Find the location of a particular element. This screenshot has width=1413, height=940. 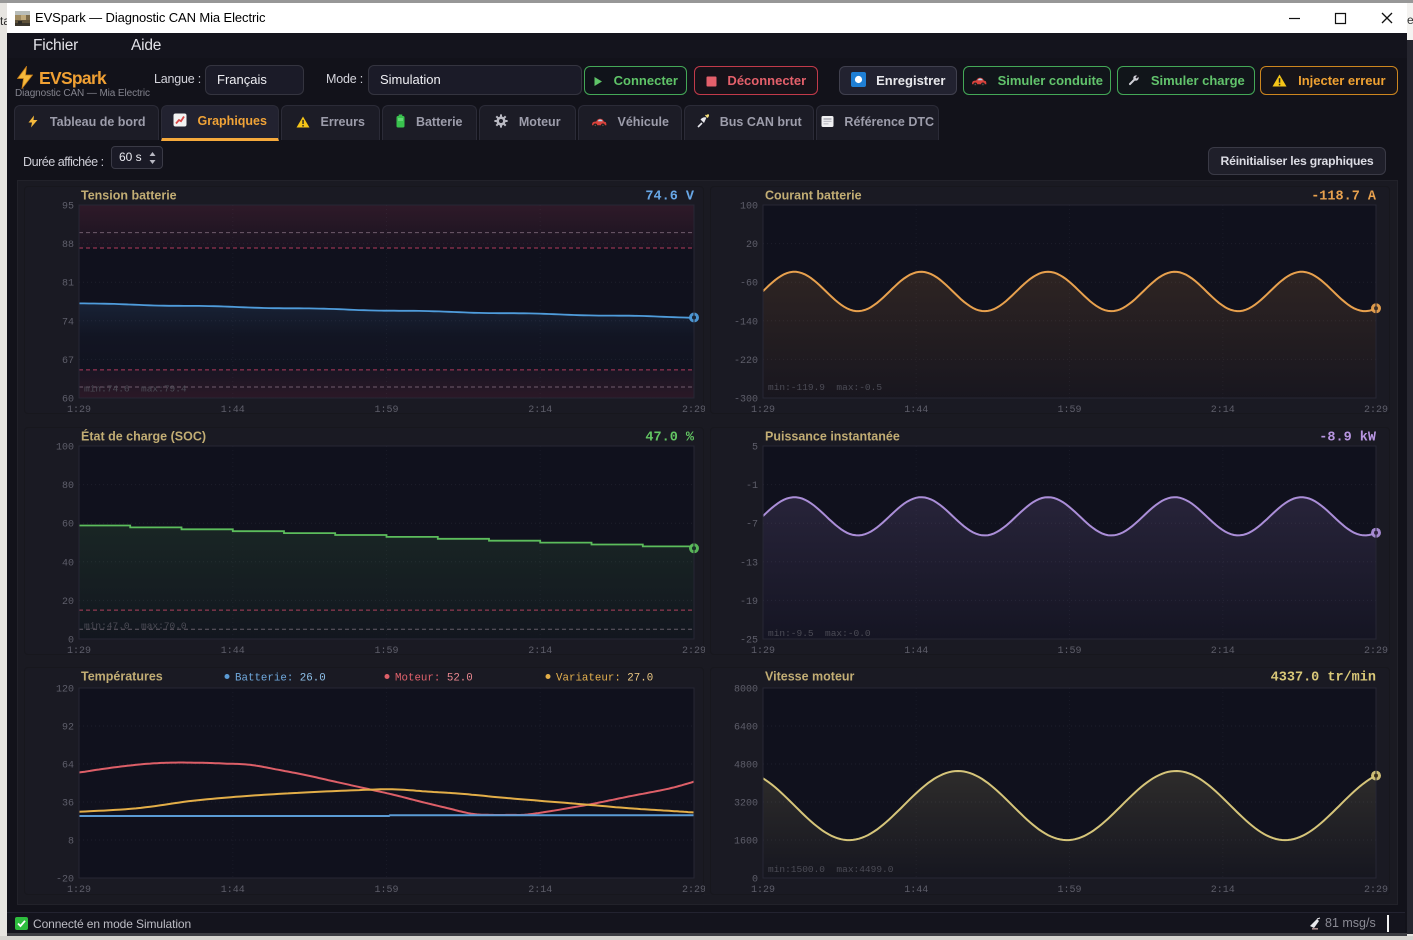

svg-text: 3200 is located at coordinates (746, 804).